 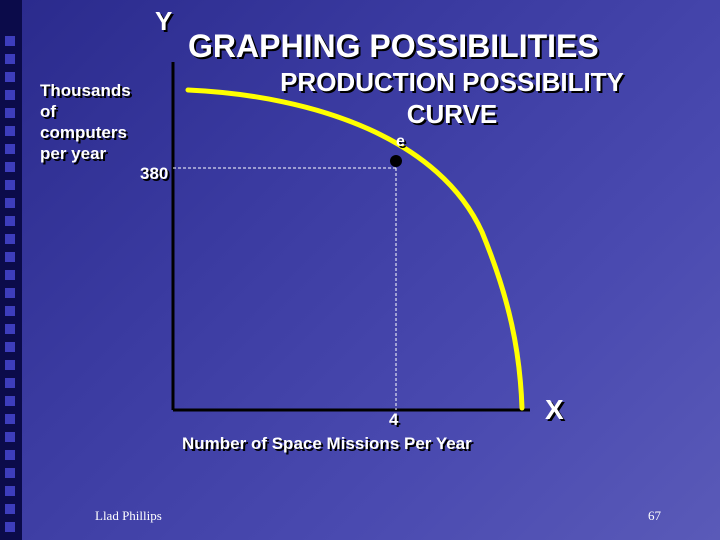 I want to click on y-tick-label: 380, so click(x=154, y=173).